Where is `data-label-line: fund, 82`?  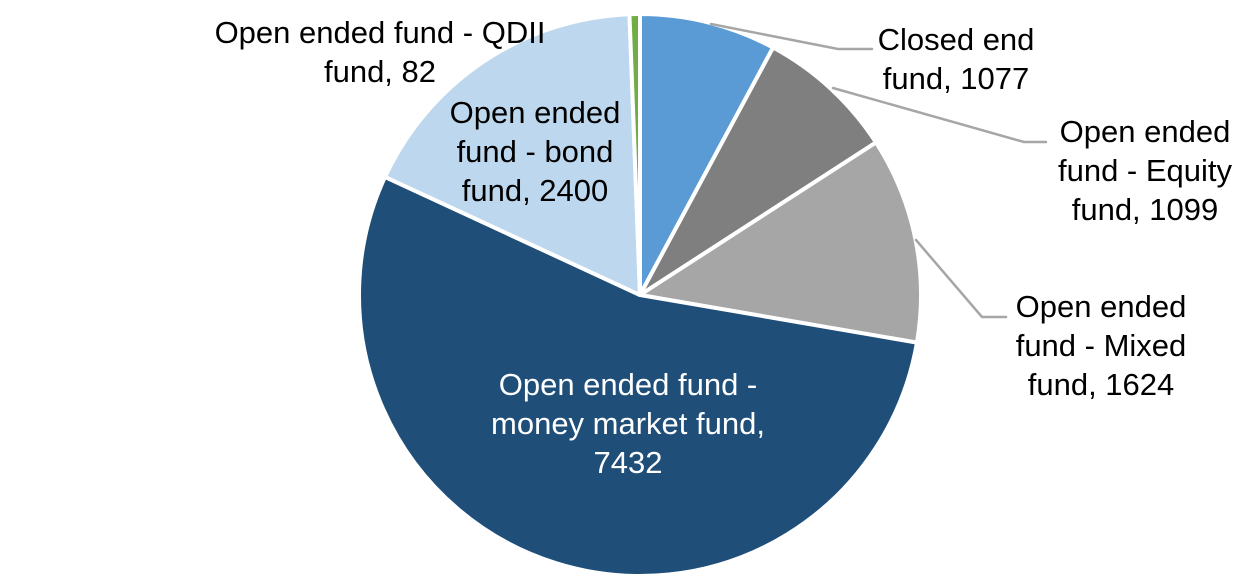
data-label-line: fund, 82 is located at coordinates (380, 71).